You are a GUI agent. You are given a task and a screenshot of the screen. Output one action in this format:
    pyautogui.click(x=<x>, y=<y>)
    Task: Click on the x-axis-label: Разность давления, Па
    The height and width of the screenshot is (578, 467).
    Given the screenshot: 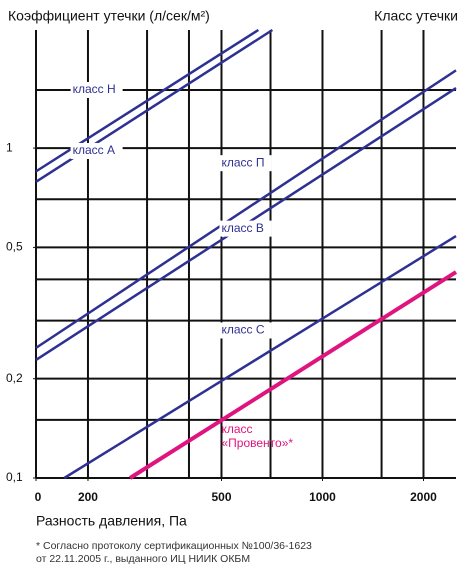 What is the action you would take?
    pyautogui.click(x=111, y=521)
    